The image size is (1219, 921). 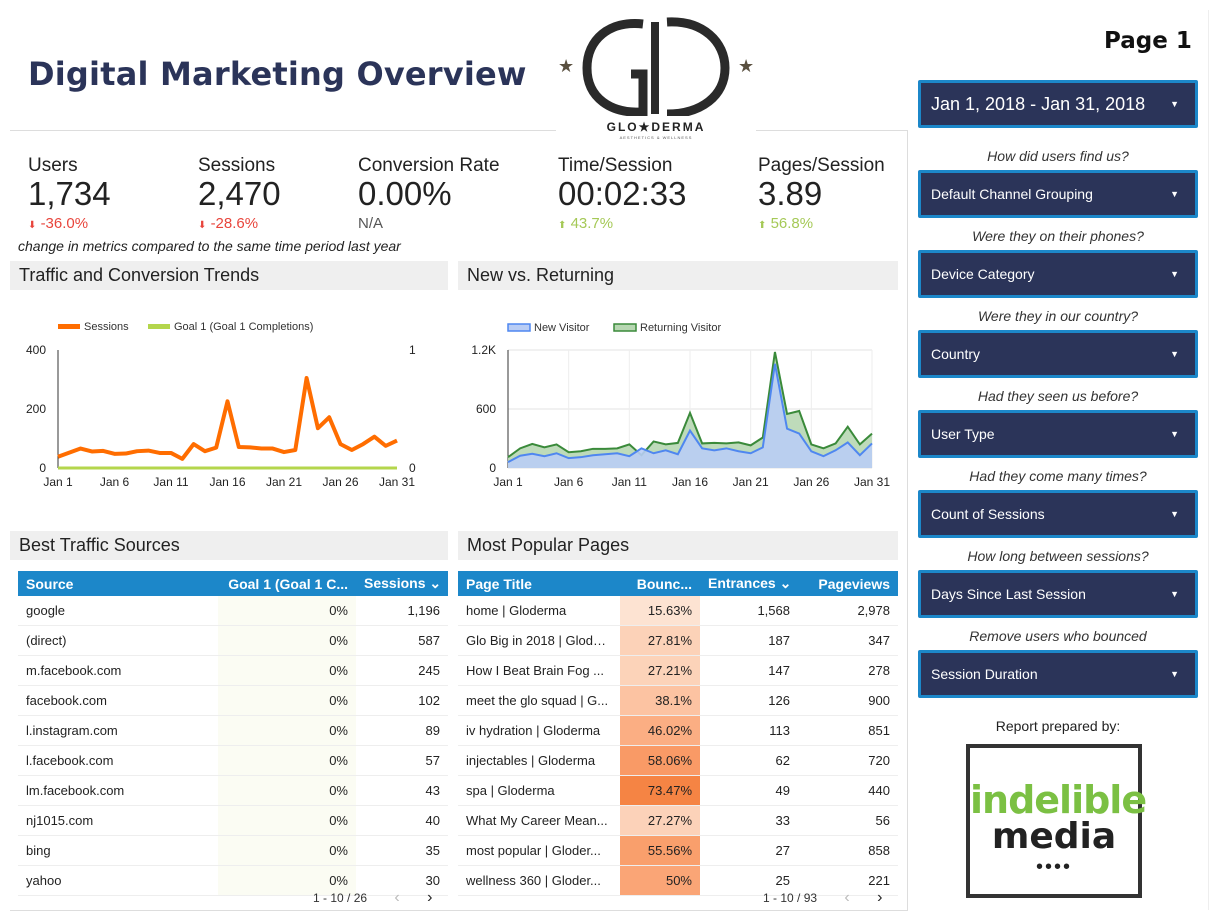 What do you see at coordinates (1058, 104) in the screenshot?
I see `date-range-picker: Jan 1, 2018 - Jan 31, 2018 ▼` at bounding box center [1058, 104].